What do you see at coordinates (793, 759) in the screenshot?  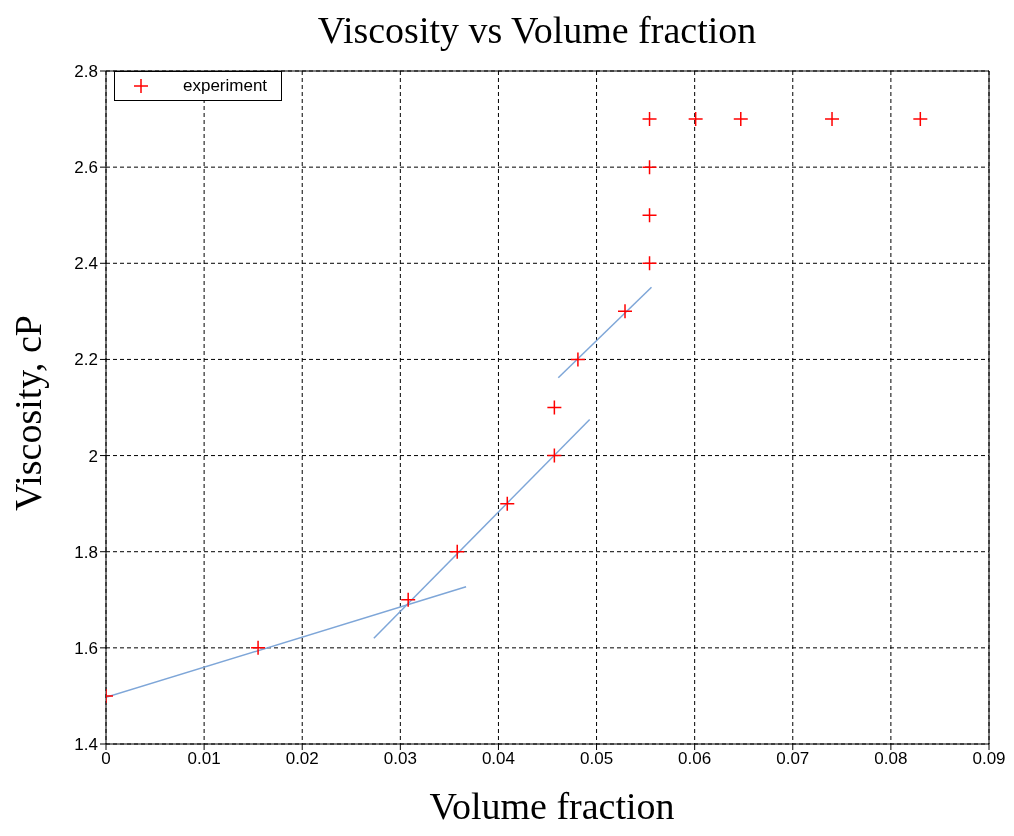 I see `x-tick-label: 0.07` at bounding box center [793, 759].